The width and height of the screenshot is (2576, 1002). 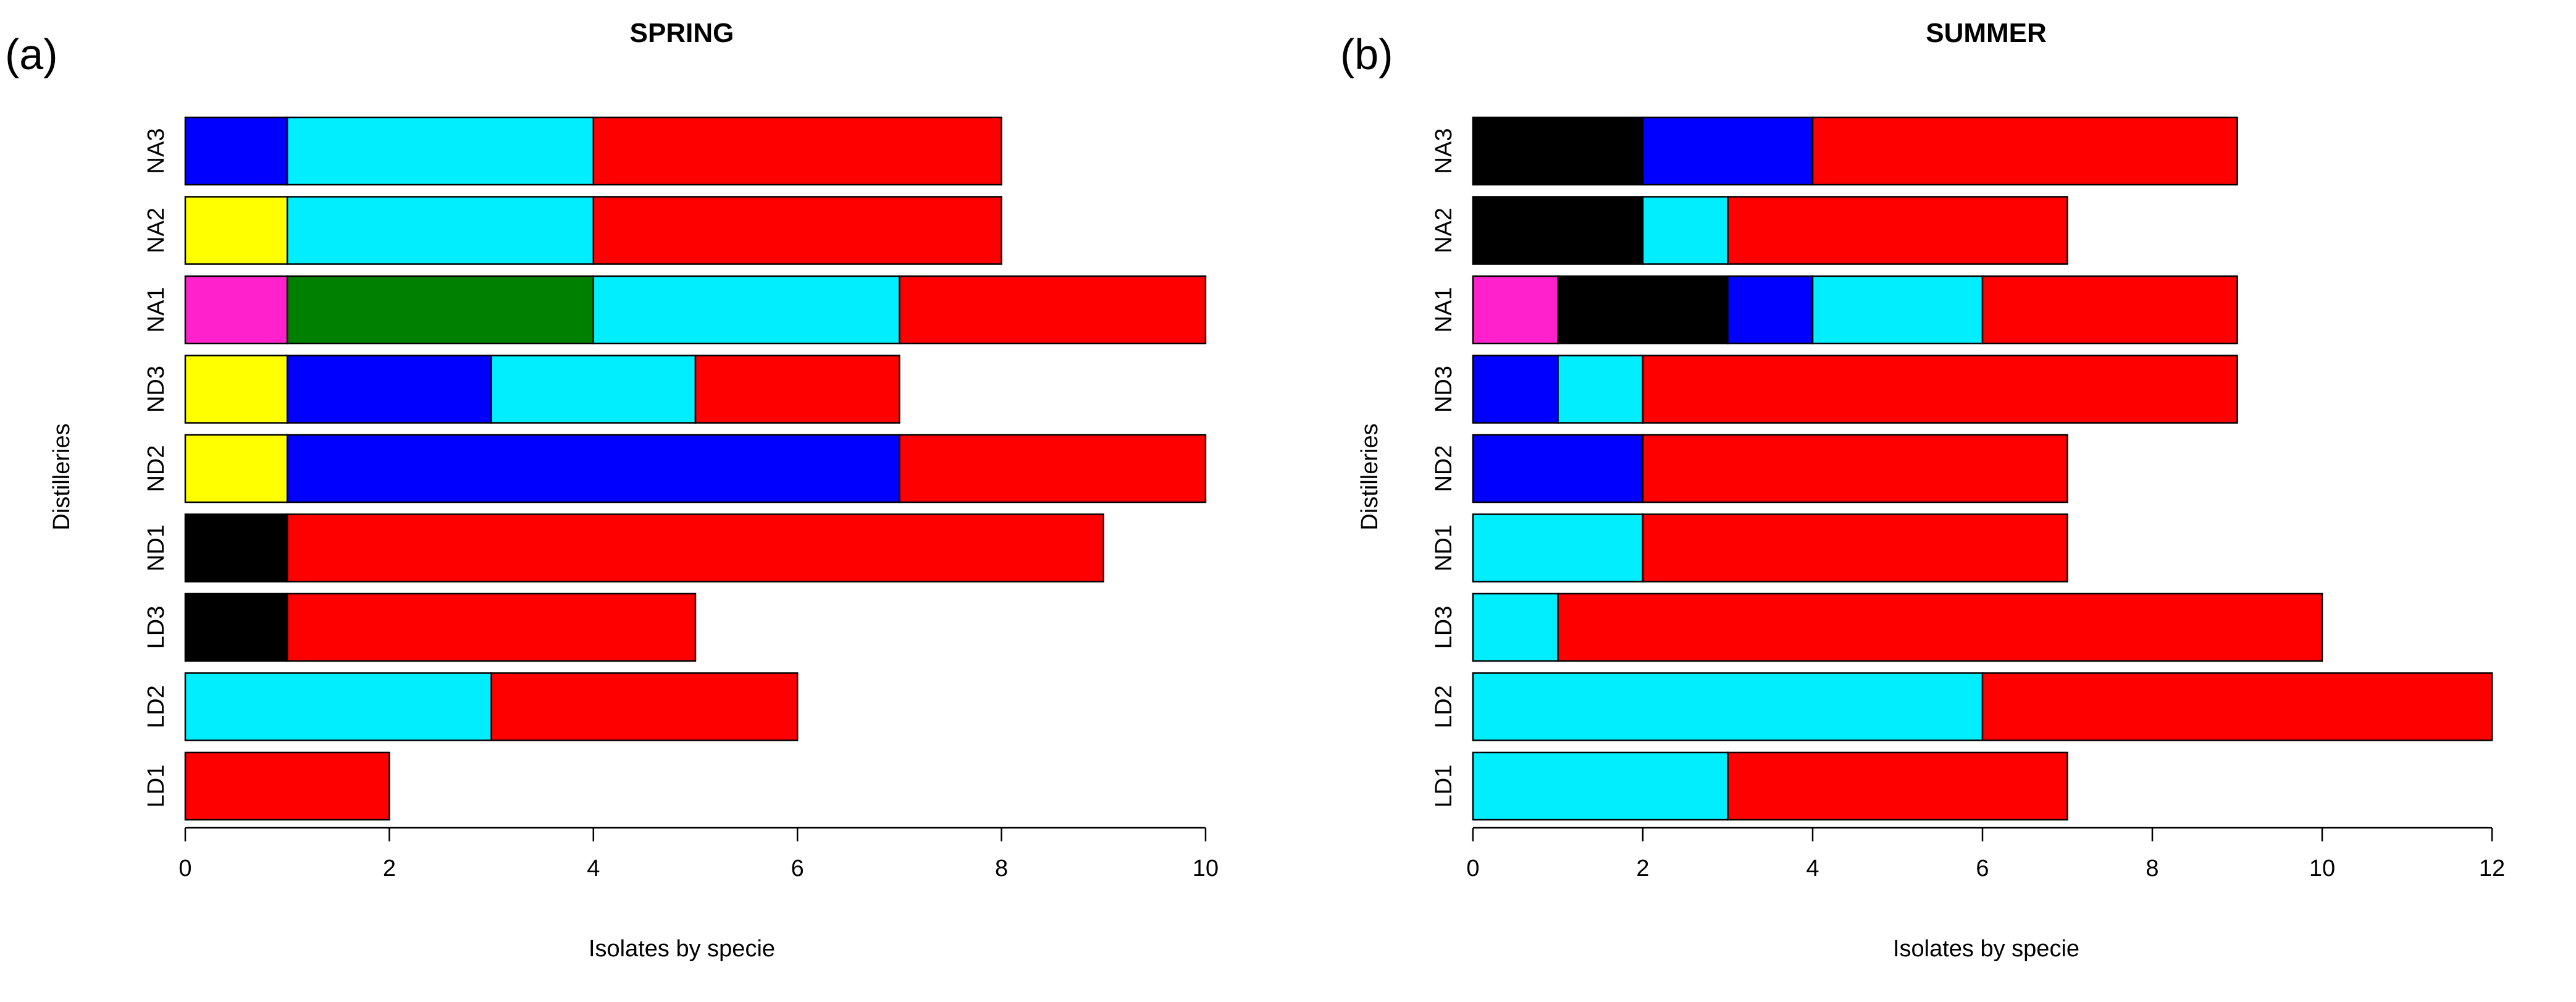 I want to click on y-axis-summer: LD1 LD2 LD3 ND1 ND2 ND3 NA1 NA2 NA3, so click(x=1444, y=468).